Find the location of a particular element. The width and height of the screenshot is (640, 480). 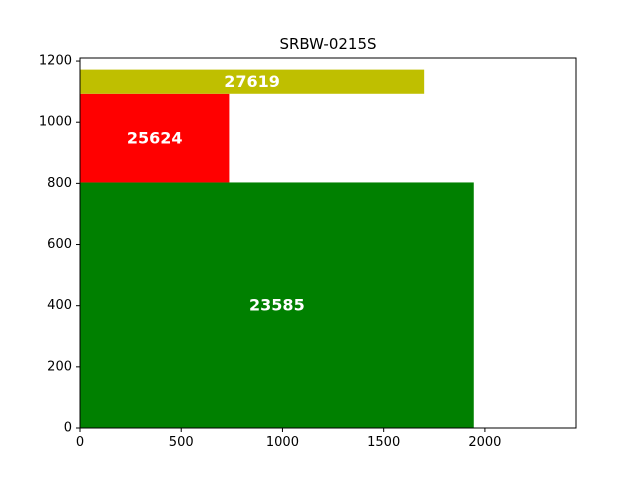

y-tick-label: 600 is located at coordinates (59, 244).